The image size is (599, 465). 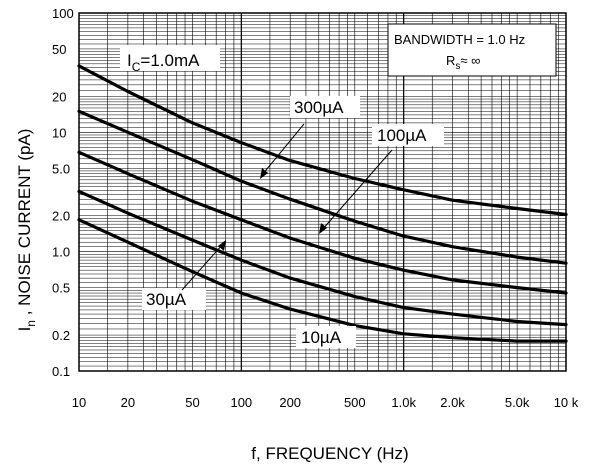 I want to click on arrow-100ua, so click(x=357, y=190).